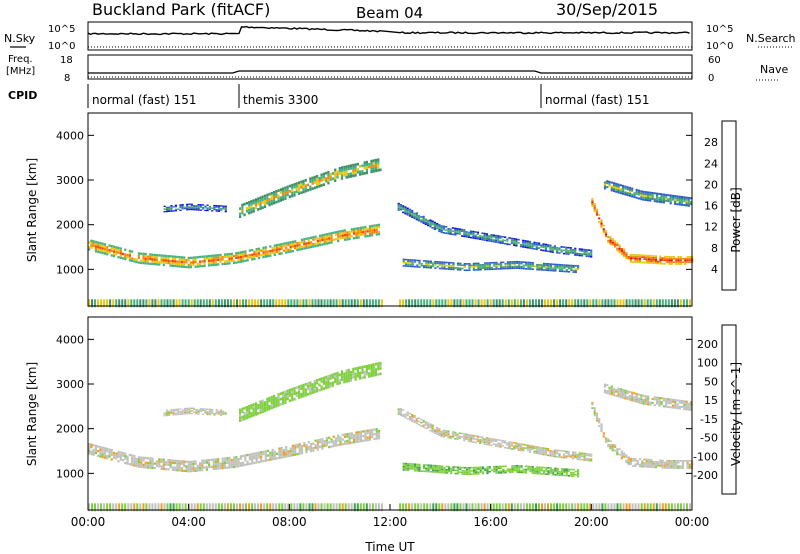 Image resolution: width=800 pixels, height=554 pixels. Describe the element at coordinates (597, 100) in the screenshot. I see `cpid-segment-label: normal (fast) 151` at that location.